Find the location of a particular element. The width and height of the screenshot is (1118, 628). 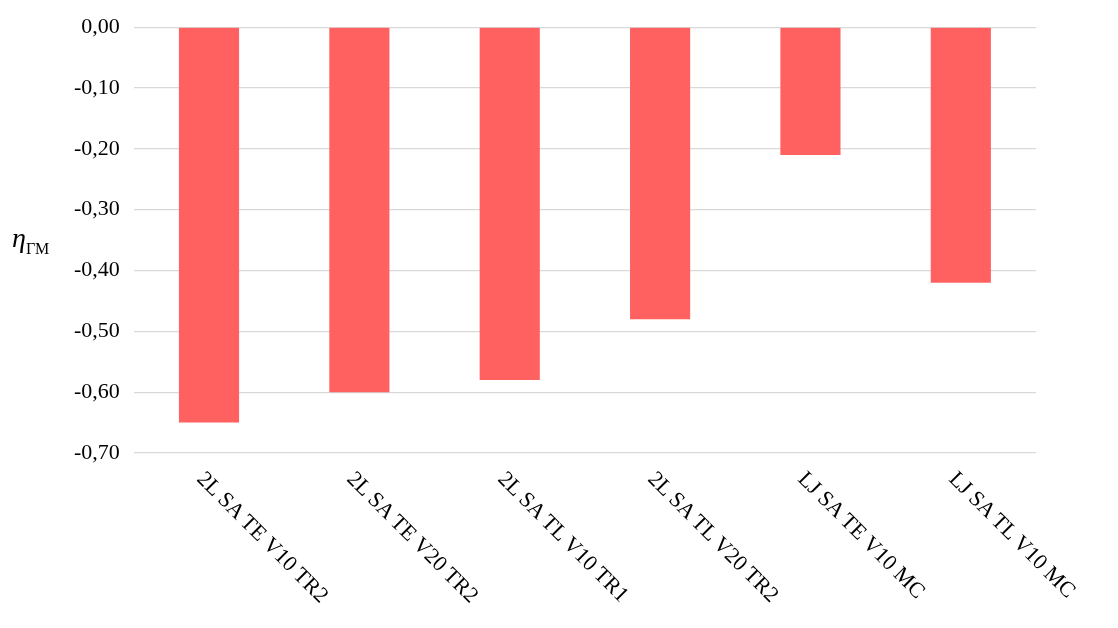

y-tick-label: 0,00 is located at coordinates (100, 25).